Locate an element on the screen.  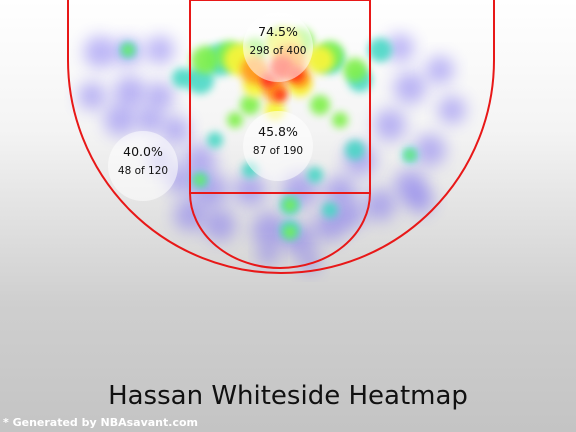
zone-made-rim: 298 of 400 is located at coordinates (278, 51).